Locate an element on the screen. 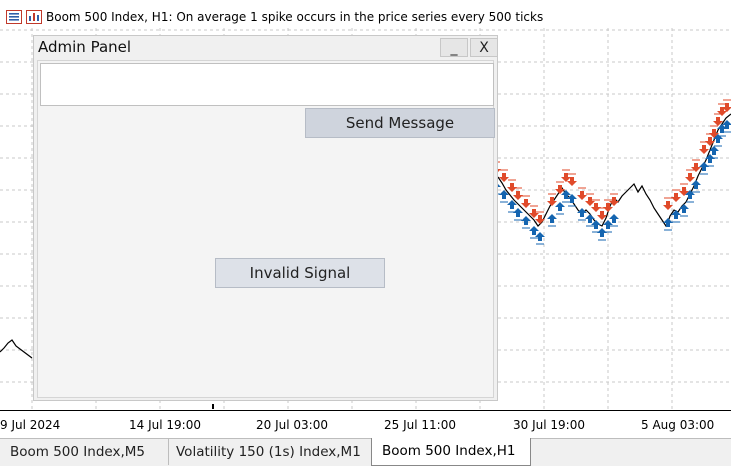 The height and width of the screenshot is (466, 731). time-label: 25 Jul 11:00 is located at coordinates (420, 425).